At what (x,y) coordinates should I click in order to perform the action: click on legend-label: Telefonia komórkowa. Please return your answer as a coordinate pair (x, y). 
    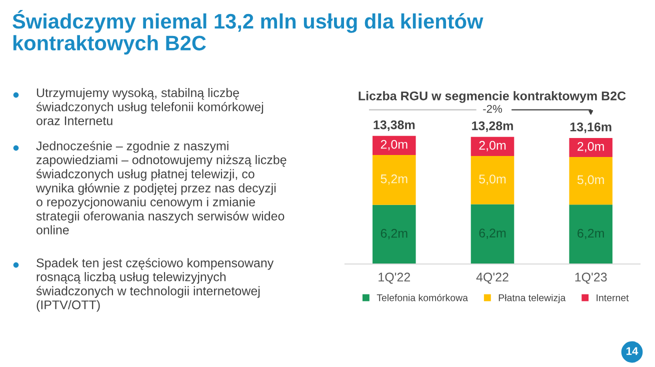
    Looking at the image, I should click on (422, 298).